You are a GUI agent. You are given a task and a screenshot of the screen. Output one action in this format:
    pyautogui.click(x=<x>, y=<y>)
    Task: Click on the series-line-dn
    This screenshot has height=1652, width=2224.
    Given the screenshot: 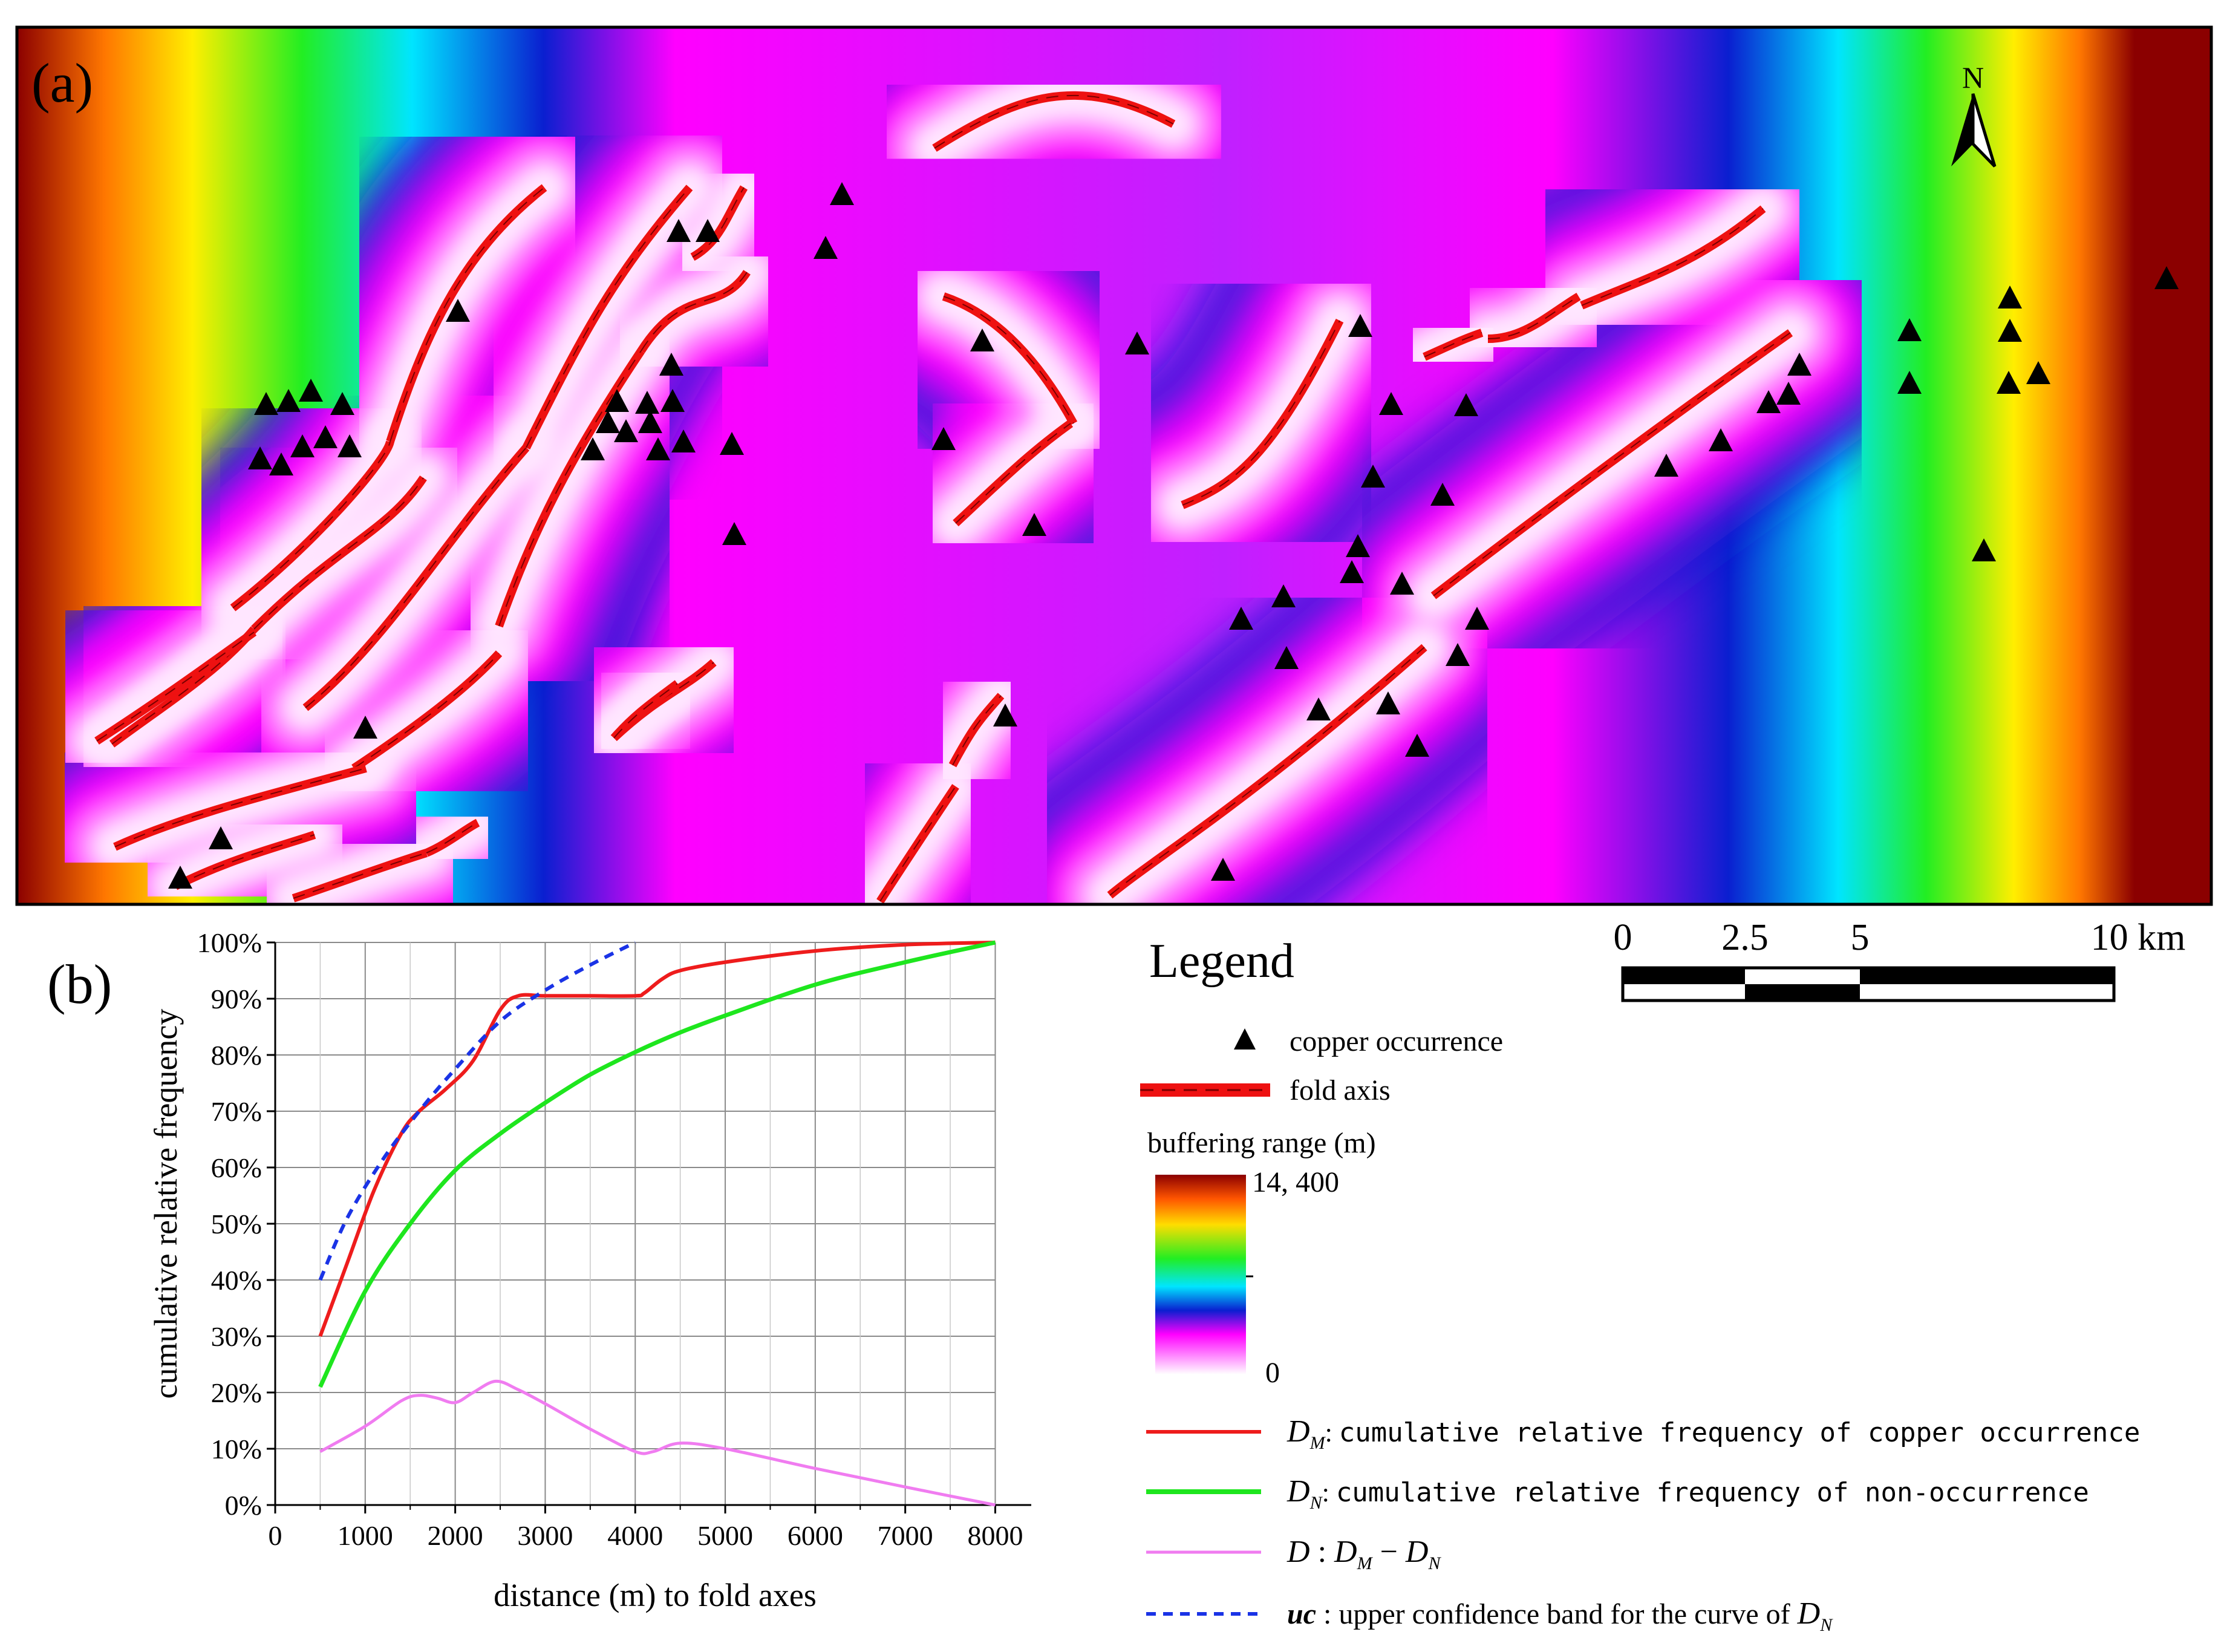 What is the action you would take?
    pyautogui.click(x=657, y=1164)
    